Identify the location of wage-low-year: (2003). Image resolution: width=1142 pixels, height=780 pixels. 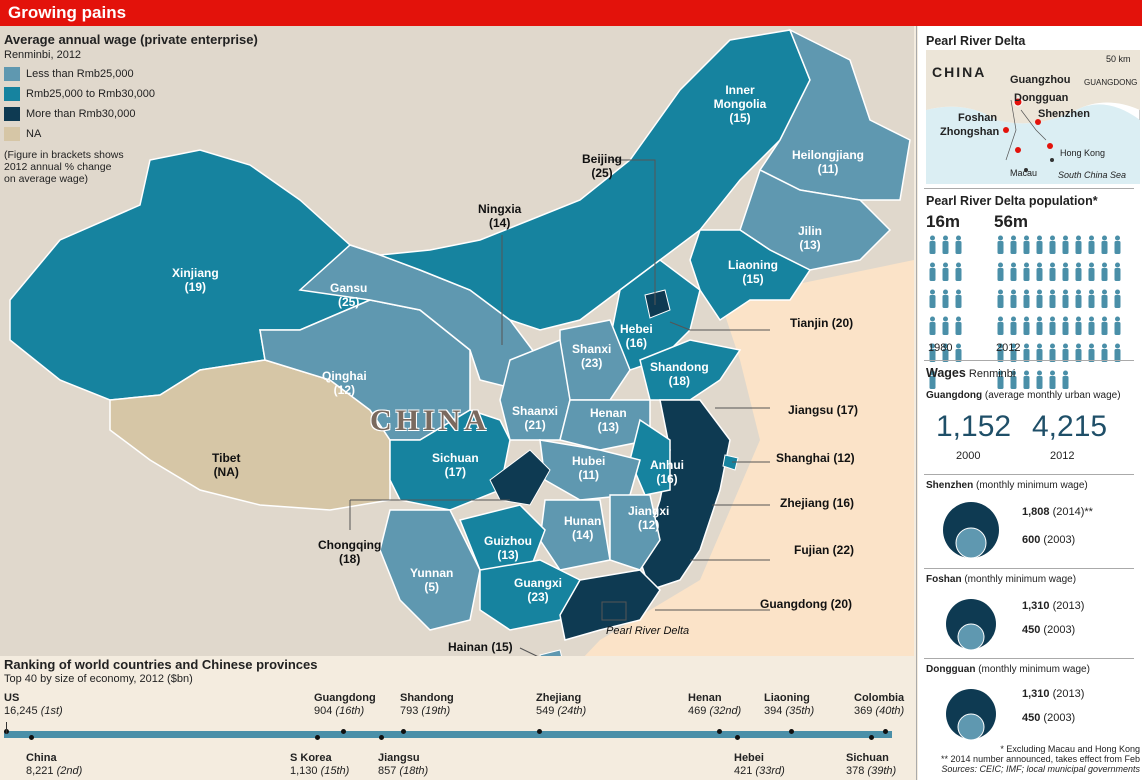
(1059, 630).